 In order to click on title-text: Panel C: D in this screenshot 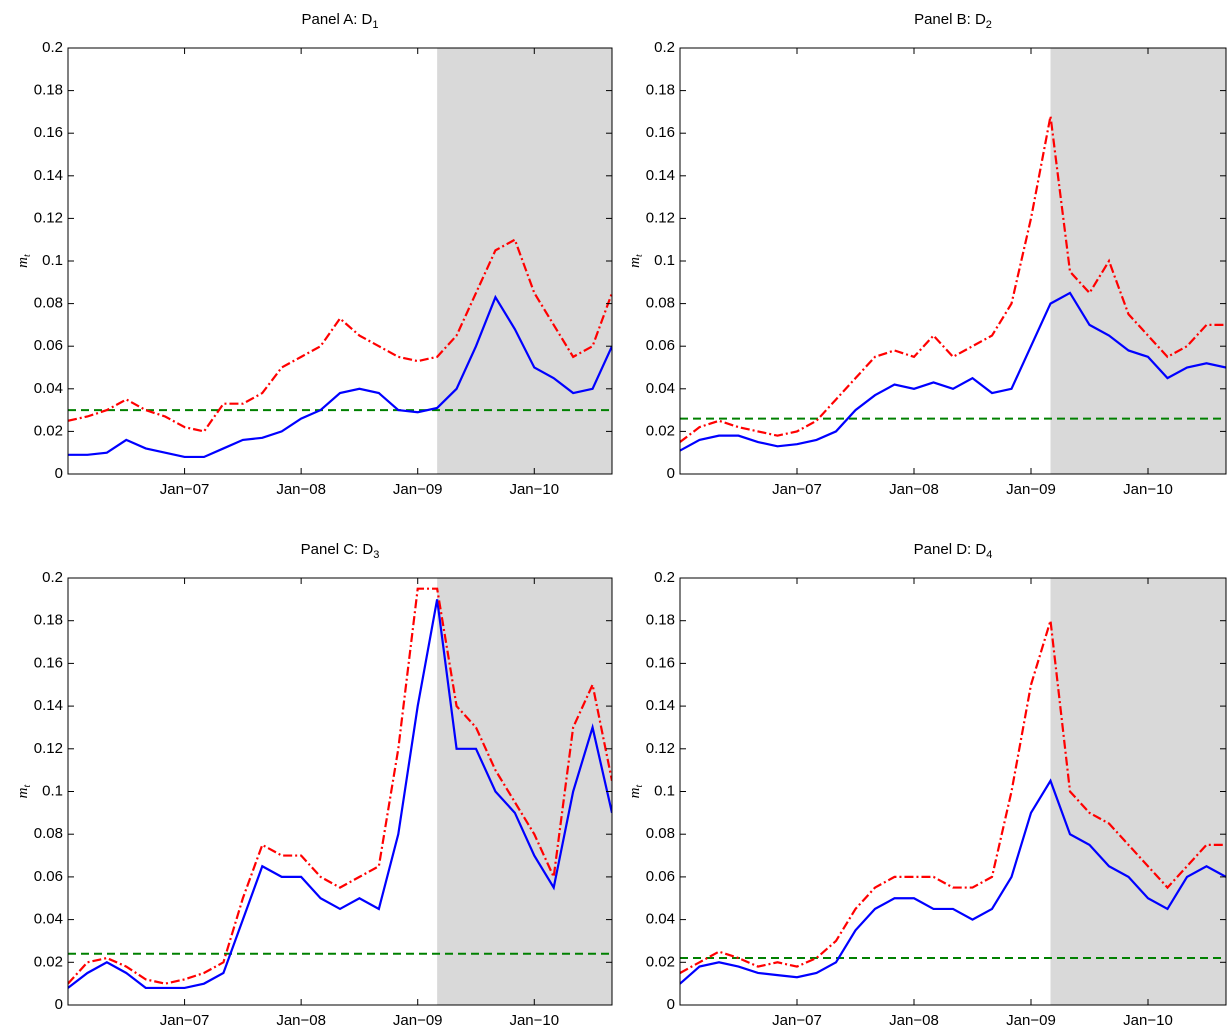, I will do `click(337, 549)`.